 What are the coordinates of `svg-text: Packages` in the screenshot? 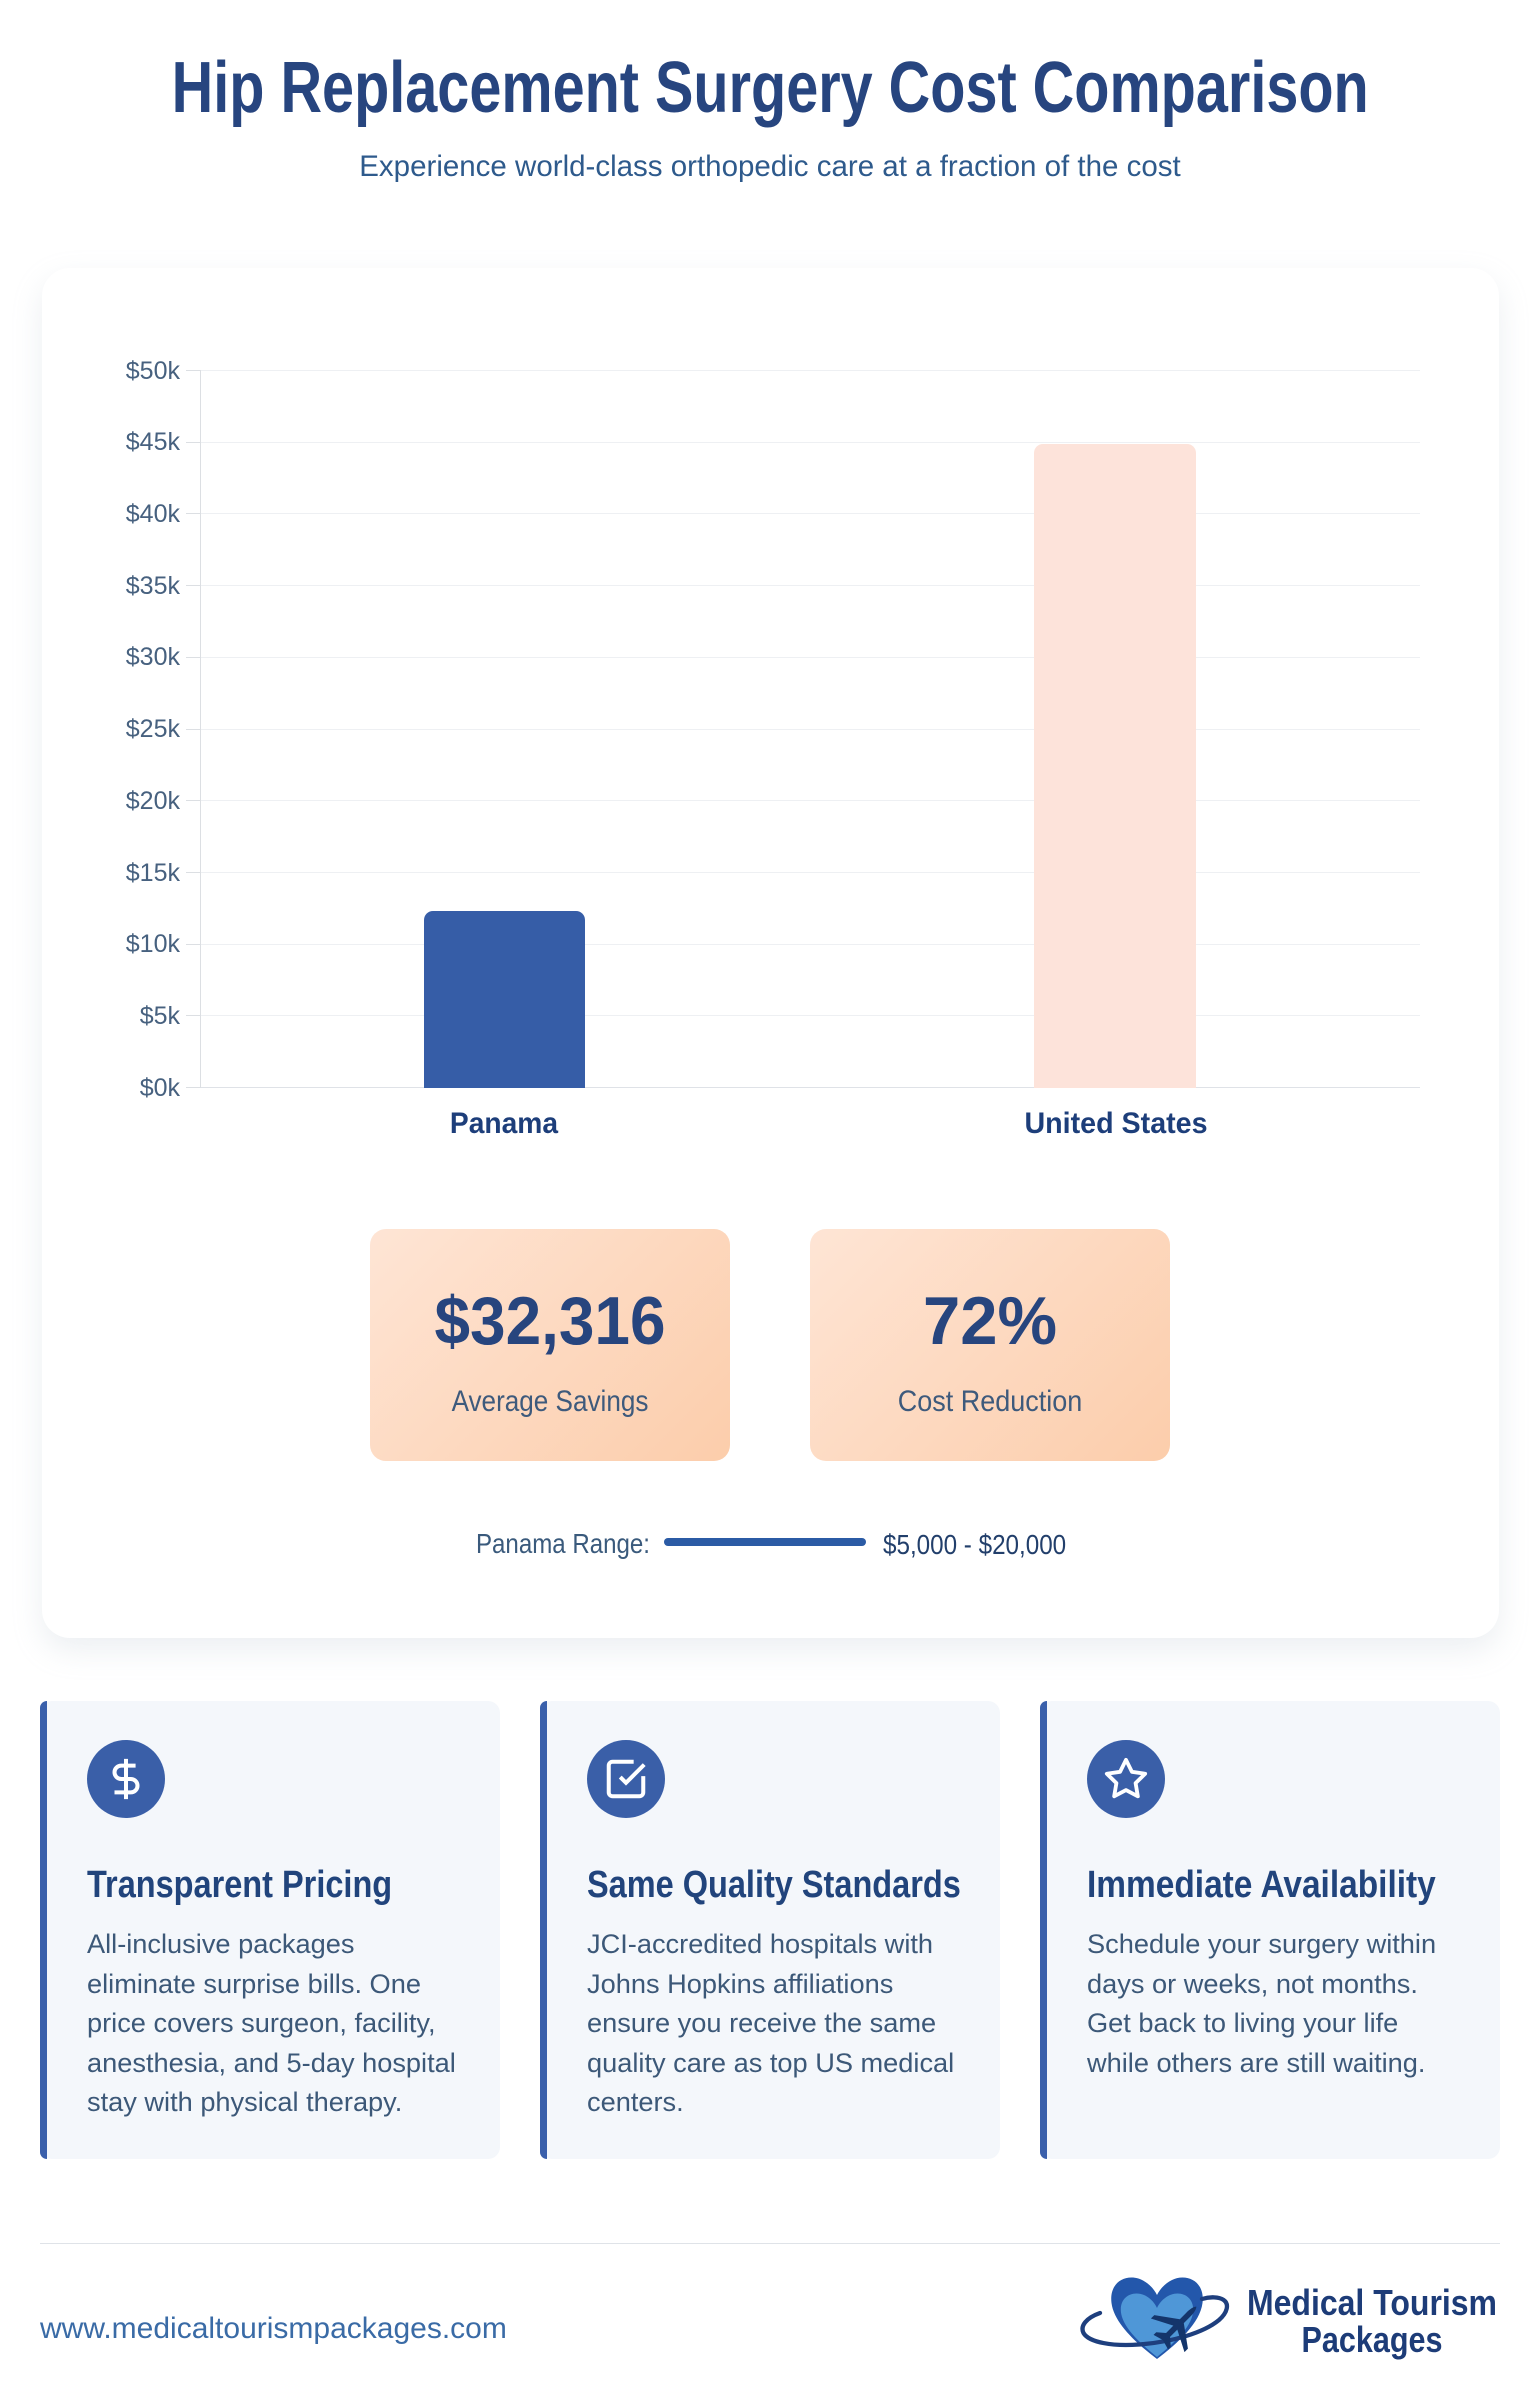 It's located at (1372, 2339).